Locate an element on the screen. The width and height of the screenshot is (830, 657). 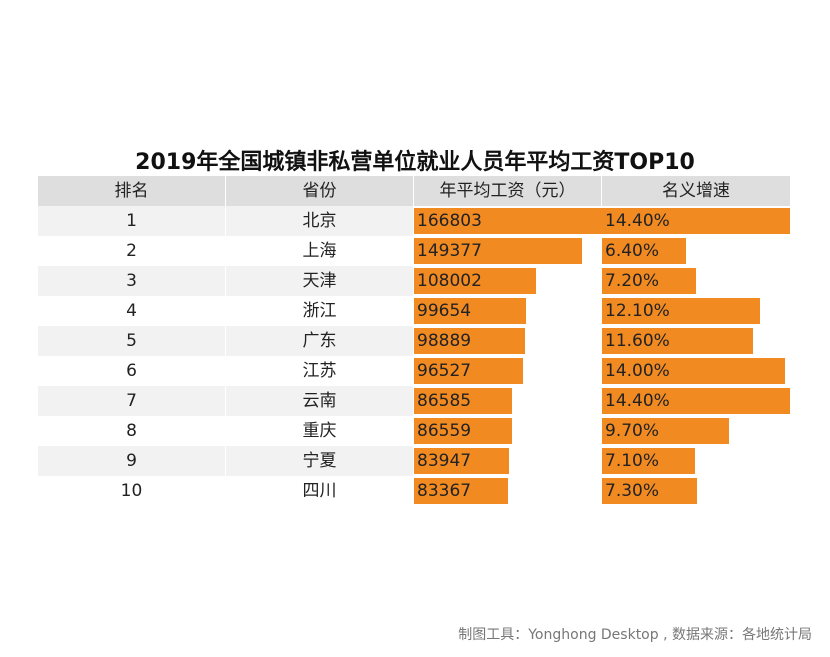
salary-label: 99654 is located at coordinates (444, 311).